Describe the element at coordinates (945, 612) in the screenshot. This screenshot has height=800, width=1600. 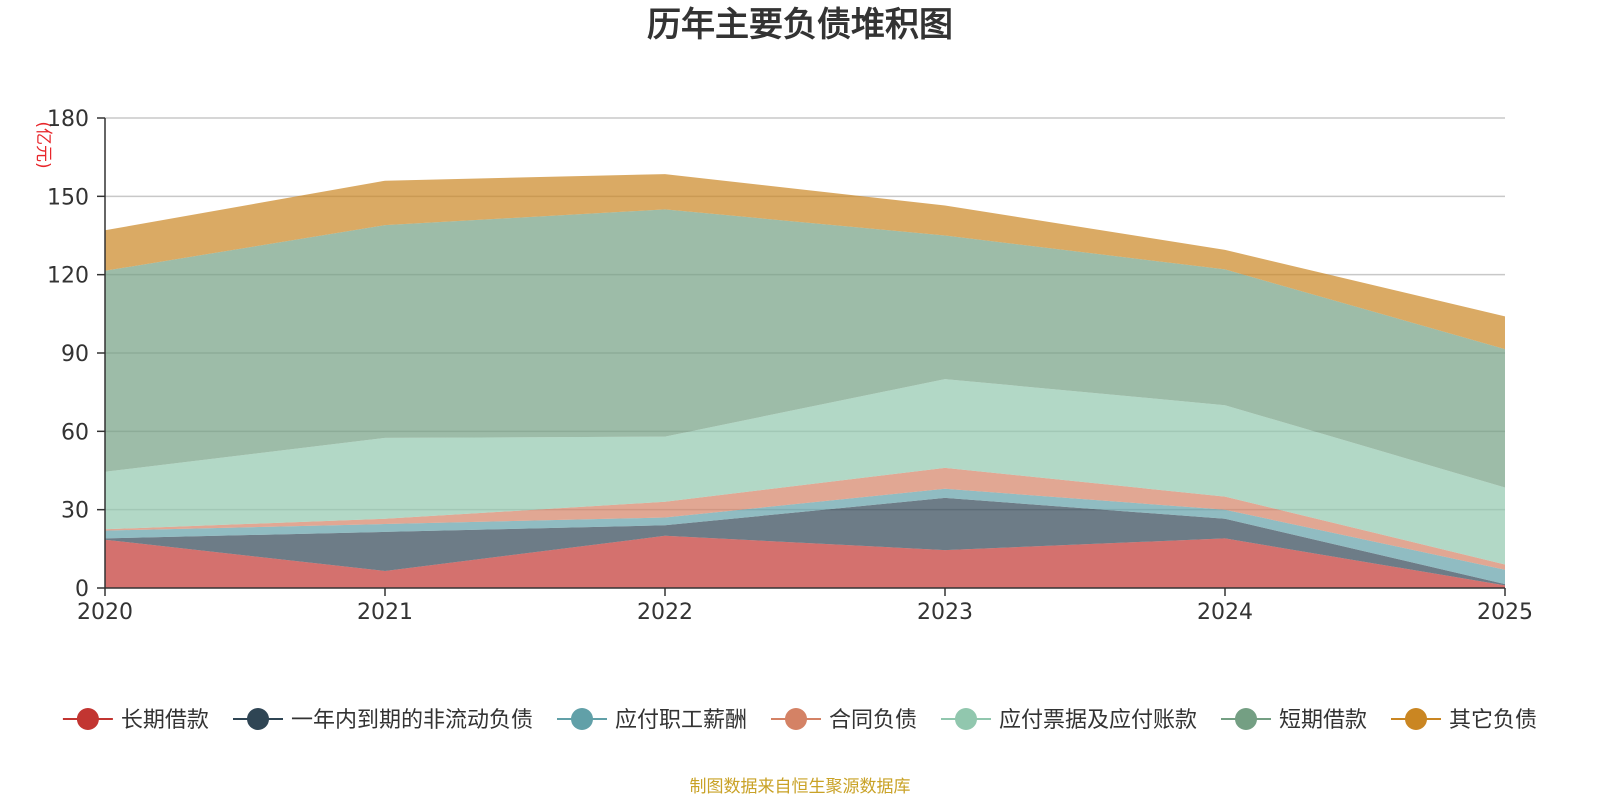
I see `x-tick-label: 2023` at that location.